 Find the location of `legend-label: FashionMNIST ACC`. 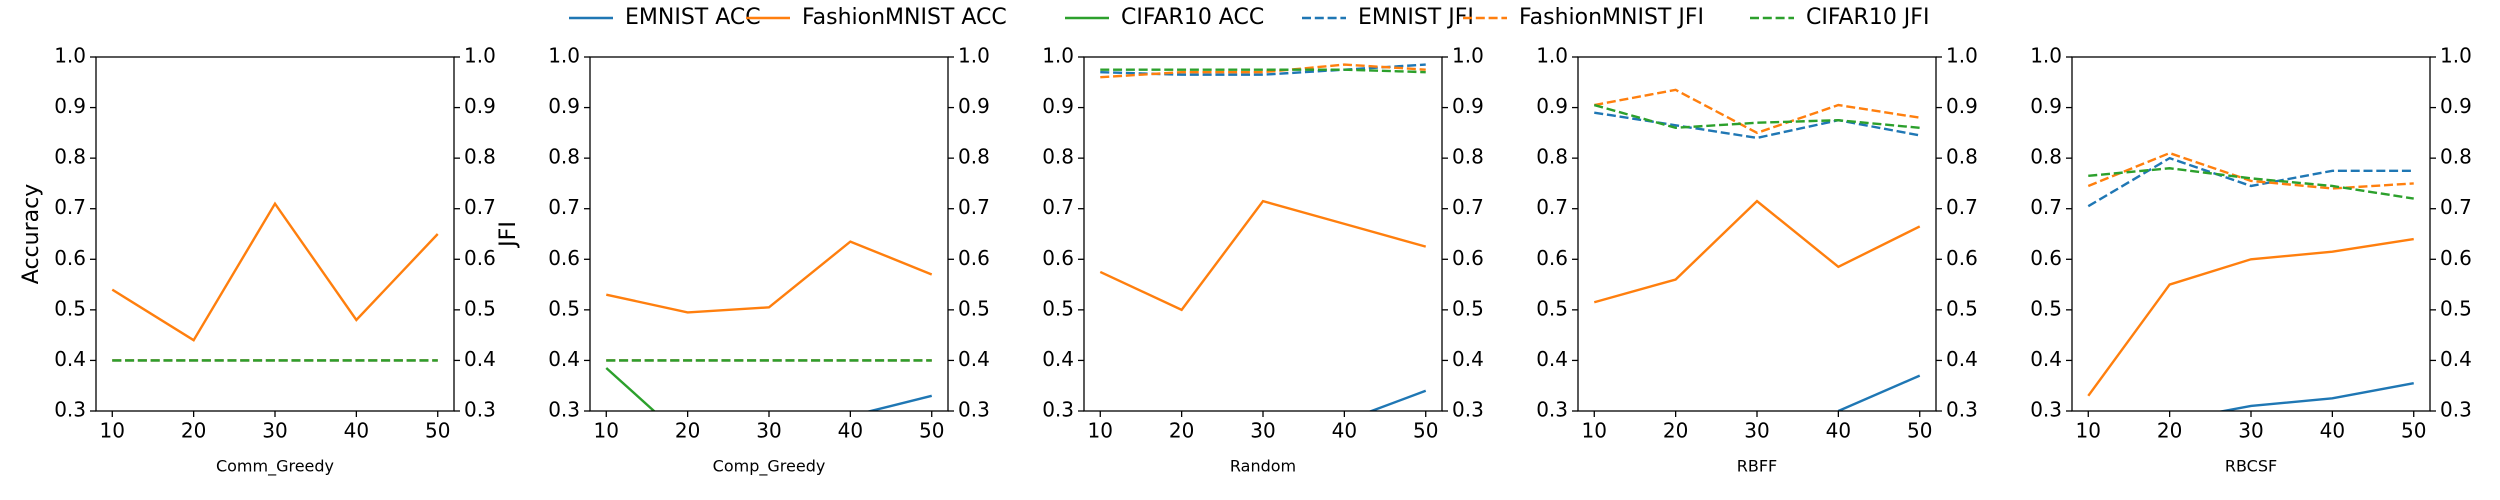

legend-label: FashionMNIST ACC is located at coordinates (904, 17).